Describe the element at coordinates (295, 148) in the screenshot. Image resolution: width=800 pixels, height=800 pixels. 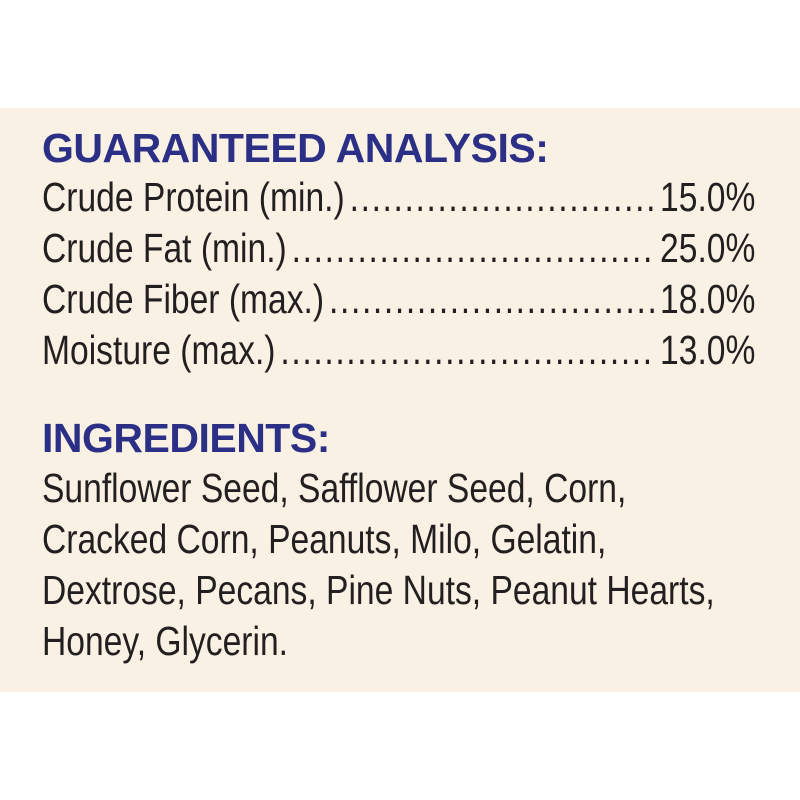
I see `analysis-heading: GUARANTEED ANALYSIS:` at that location.